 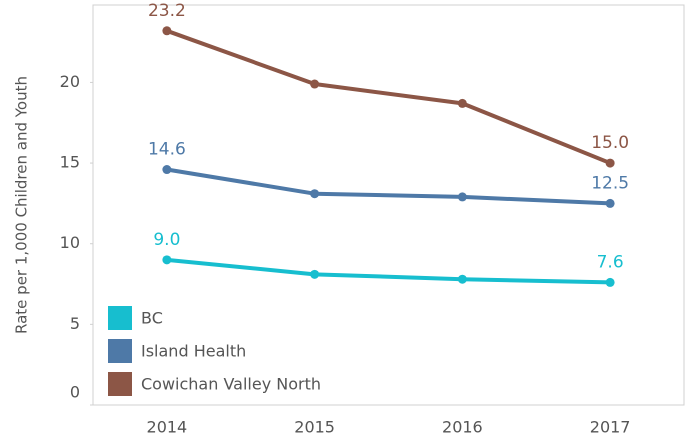 What do you see at coordinates (152, 318) in the screenshot?
I see `legend-label: BC` at bounding box center [152, 318].